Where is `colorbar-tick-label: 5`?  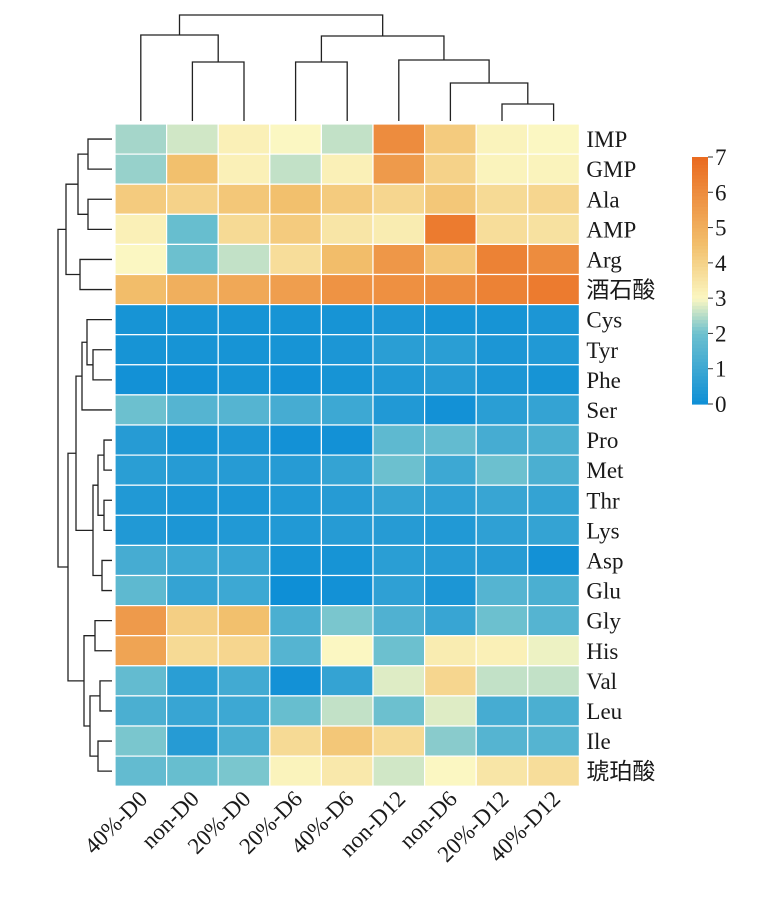
colorbar-tick-label: 5 is located at coordinates (721, 228).